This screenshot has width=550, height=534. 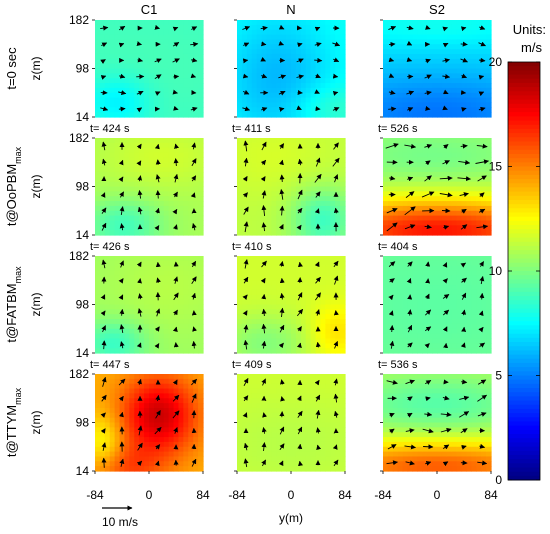 What do you see at coordinates (95, 495) in the screenshot?
I see `x-tick-label: -84` at bounding box center [95, 495].